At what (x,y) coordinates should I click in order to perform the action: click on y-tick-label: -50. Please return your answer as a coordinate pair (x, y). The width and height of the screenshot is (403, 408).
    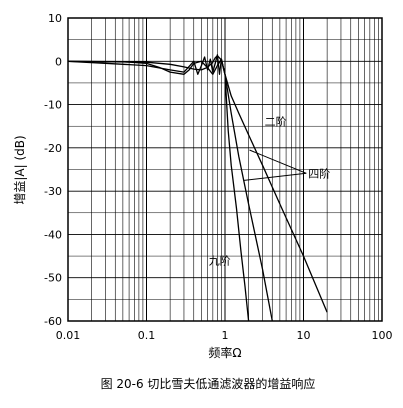
    Looking at the image, I should click on (53, 278).